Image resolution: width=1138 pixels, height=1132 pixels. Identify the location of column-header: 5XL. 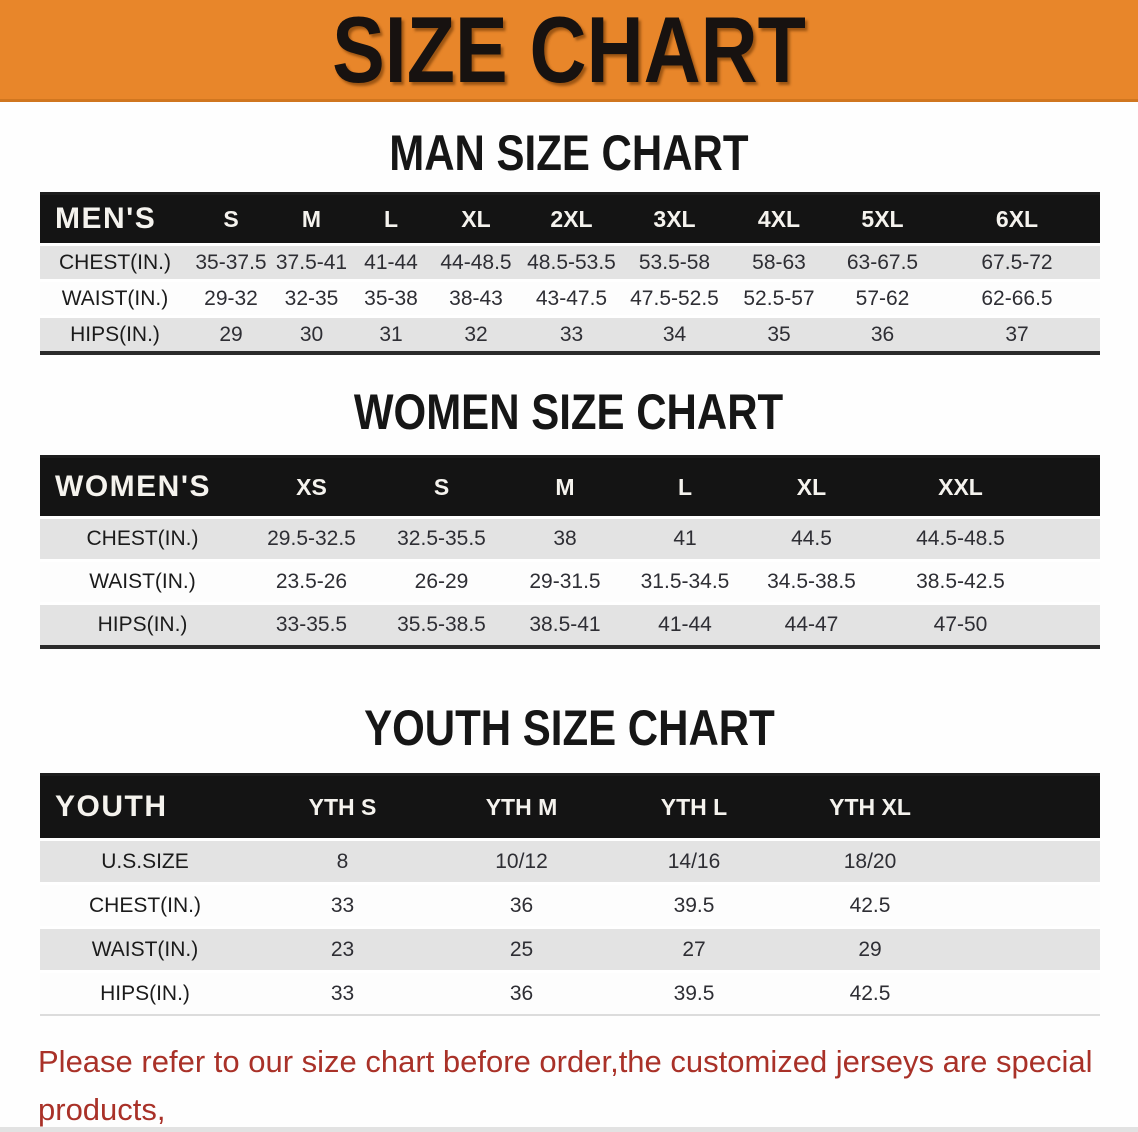
(882, 218).